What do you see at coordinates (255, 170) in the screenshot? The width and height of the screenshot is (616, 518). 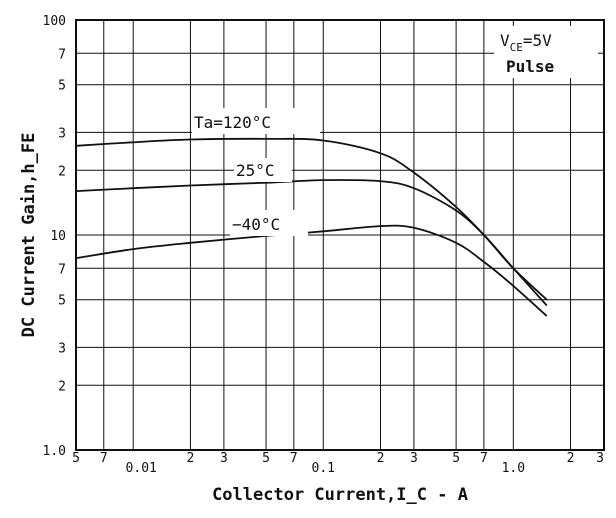 I see `series-label-25c: 25°C` at bounding box center [255, 170].